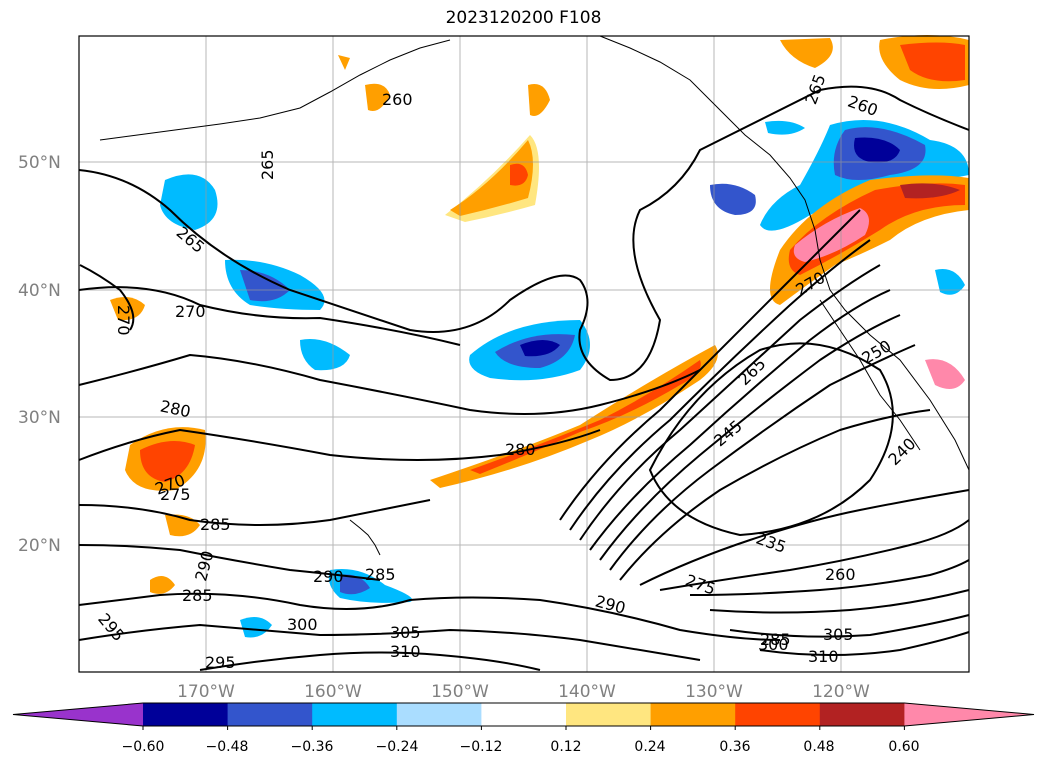 This screenshot has width=1047, height=765. I want to click on colorbar-tick: 0.36, so click(734, 747).